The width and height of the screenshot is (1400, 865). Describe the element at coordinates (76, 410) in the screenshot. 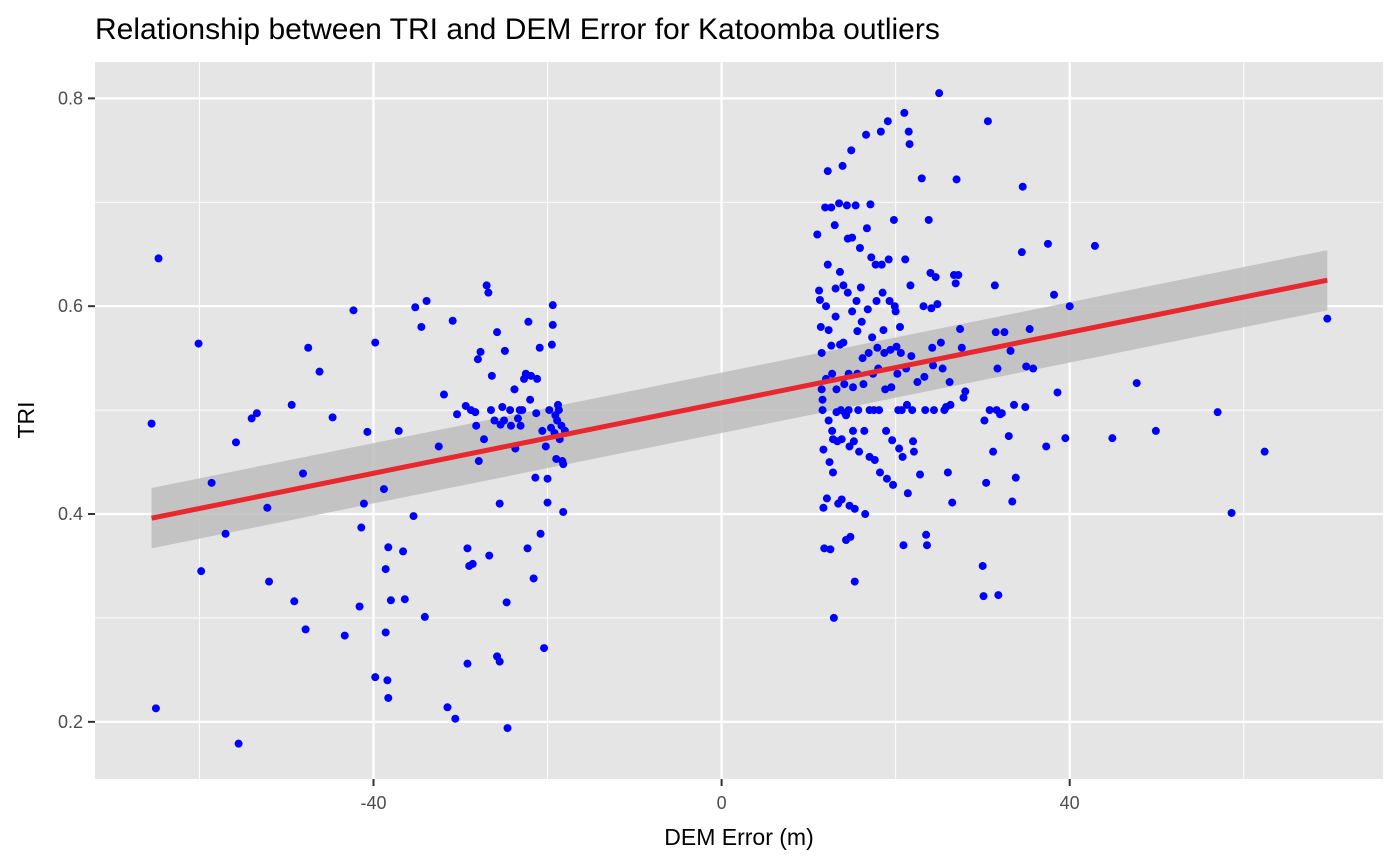

I see `y-axis: 0.2 0.4 0.6 0.8` at that location.